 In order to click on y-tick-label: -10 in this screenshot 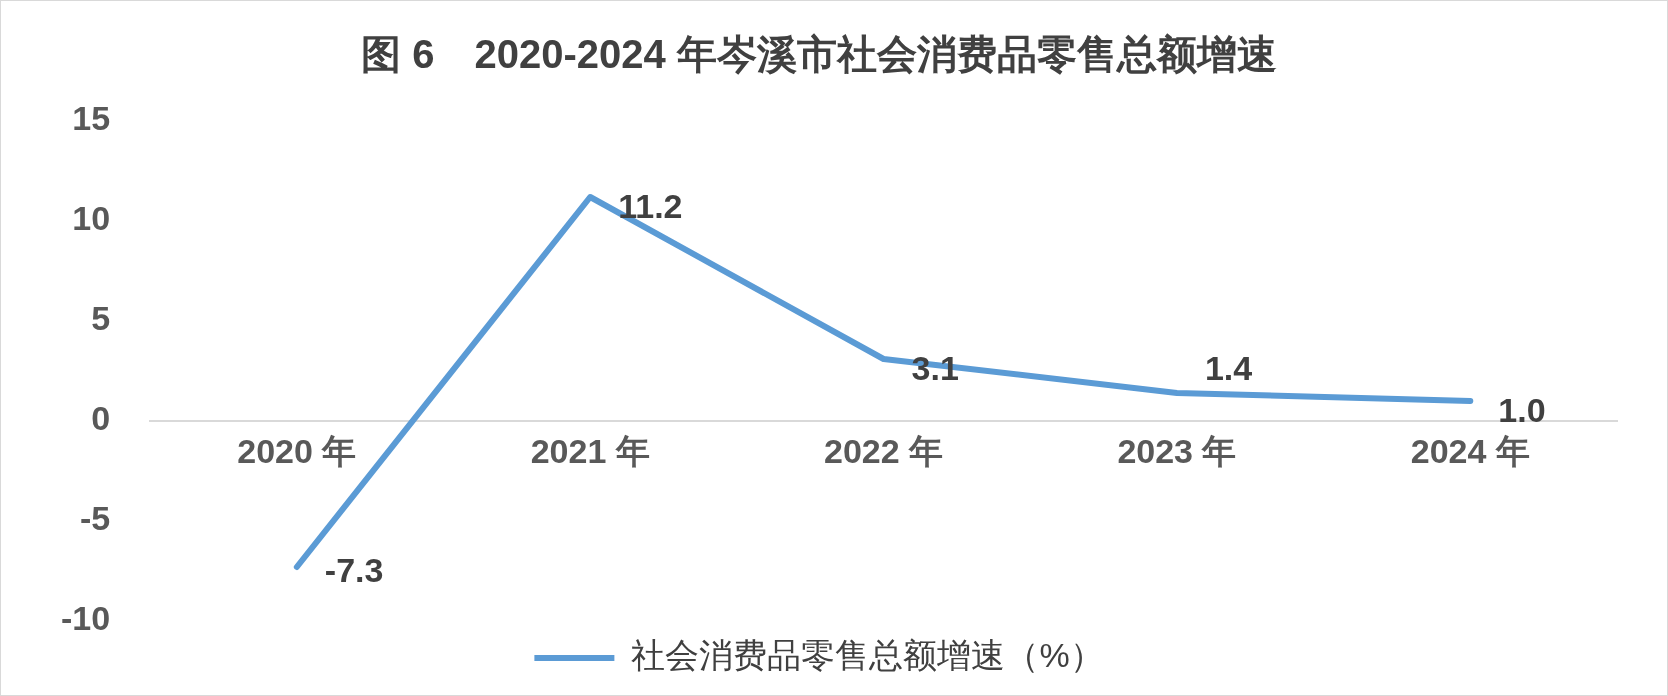, I will do `click(86, 618)`.